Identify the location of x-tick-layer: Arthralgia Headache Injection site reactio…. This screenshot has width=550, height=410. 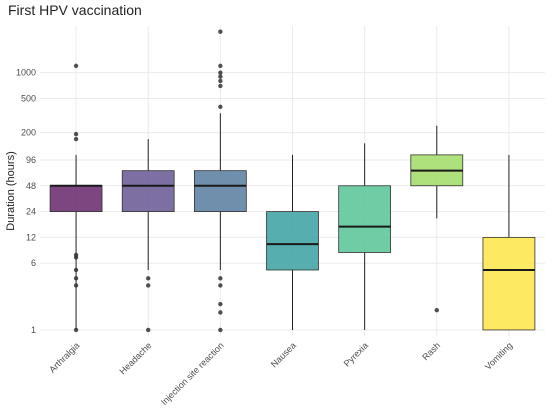
(280, 373).